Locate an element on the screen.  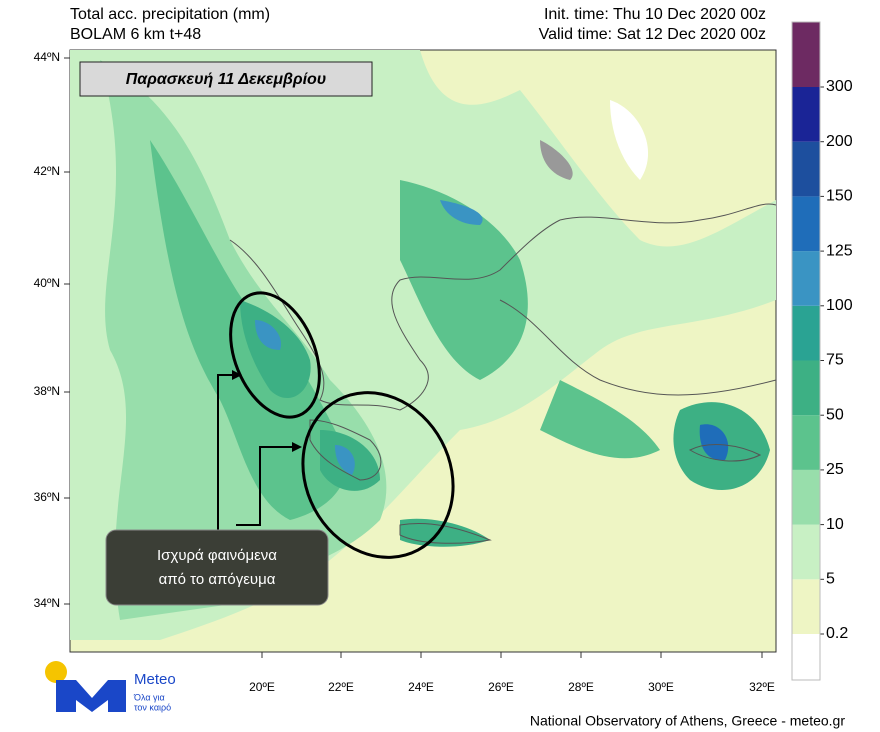
banner-text: Παρασκευή 11 Δεκεμβρίου is located at coordinates (226, 79).